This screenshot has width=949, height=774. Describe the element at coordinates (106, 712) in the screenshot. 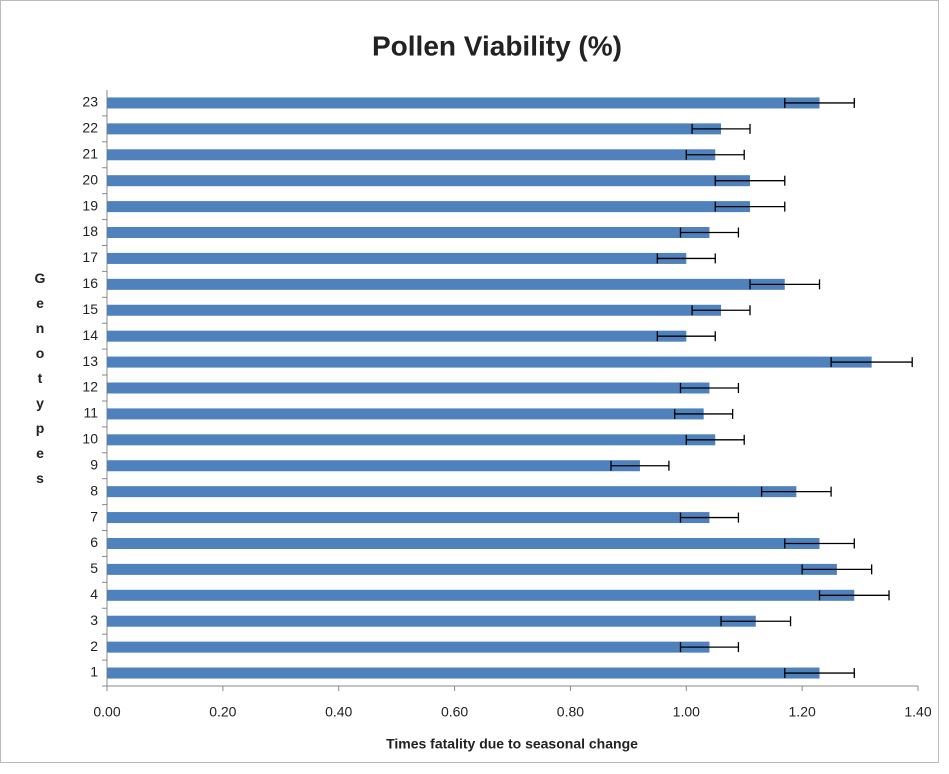

I see `x-tick-label: 0.00` at that location.